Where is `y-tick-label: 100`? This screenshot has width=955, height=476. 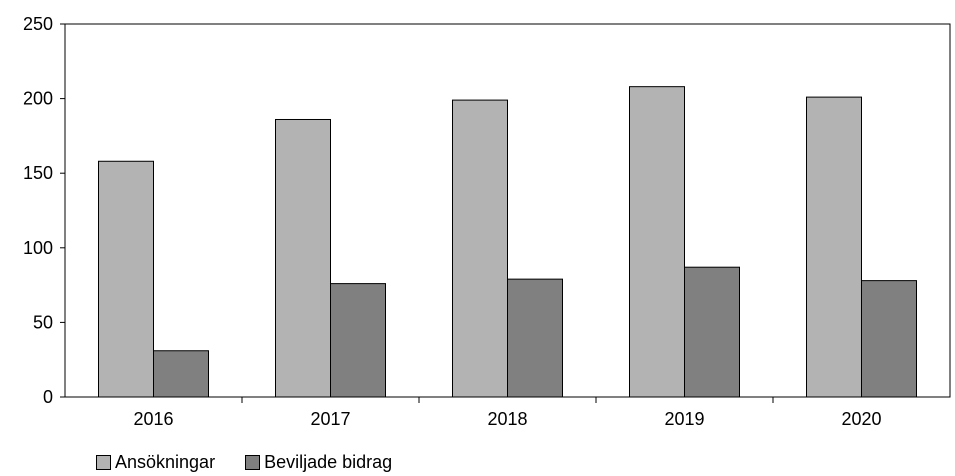 y-tick-label: 100 is located at coordinates (38, 248).